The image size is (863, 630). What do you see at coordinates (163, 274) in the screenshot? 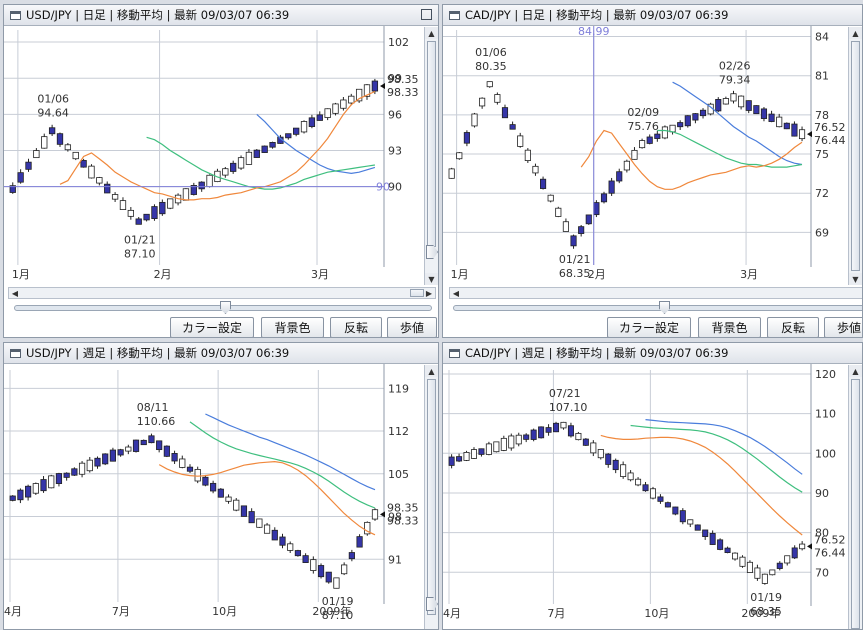
I see `x-tick-label: 2月` at bounding box center [163, 274].